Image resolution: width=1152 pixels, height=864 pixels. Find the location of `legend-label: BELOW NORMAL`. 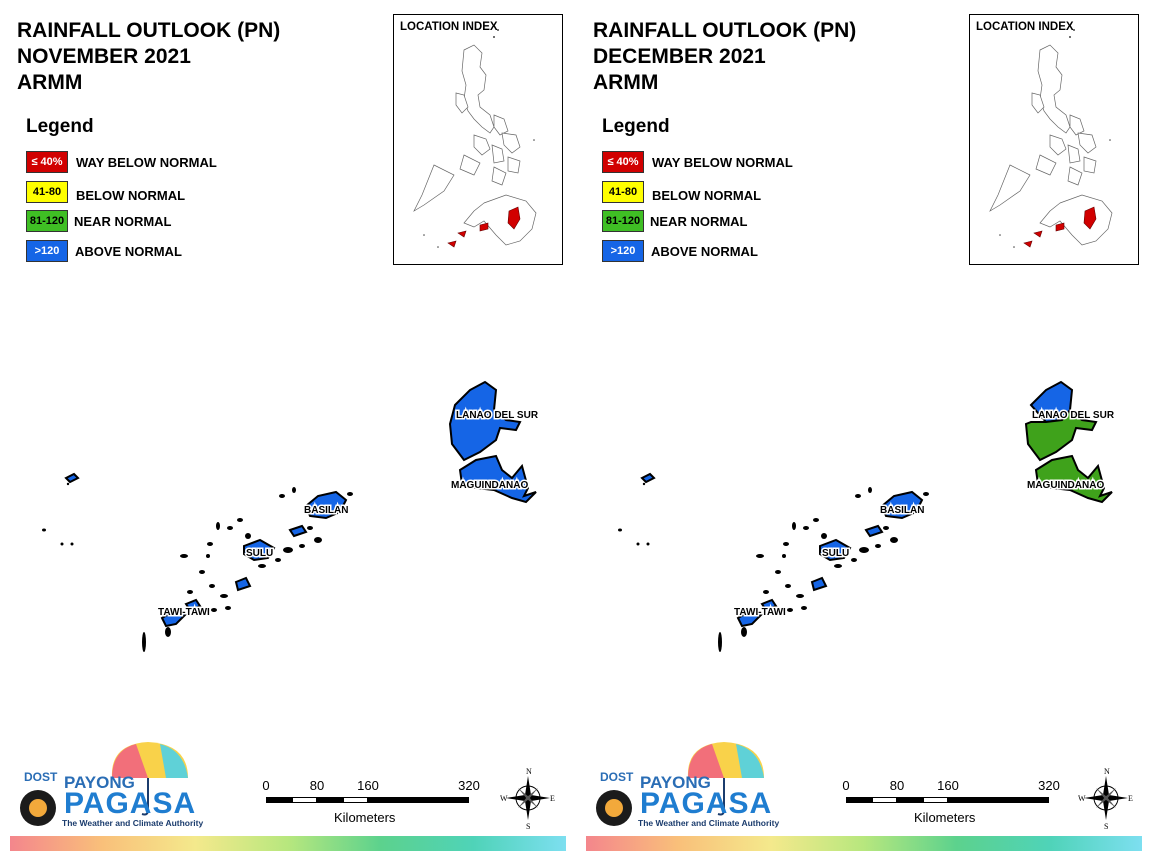

legend-label: BELOW NORMAL is located at coordinates (707, 195).